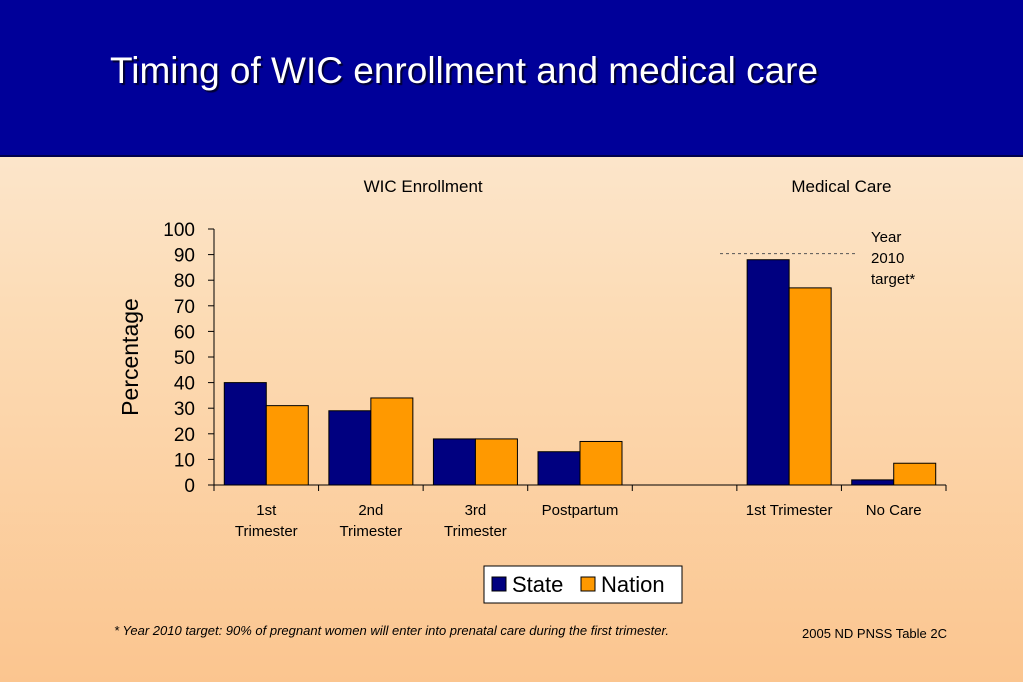  What do you see at coordinates (841, 186) in the screenshot?
I see `group-label: Medical Care` at bounding box center [841, 186].